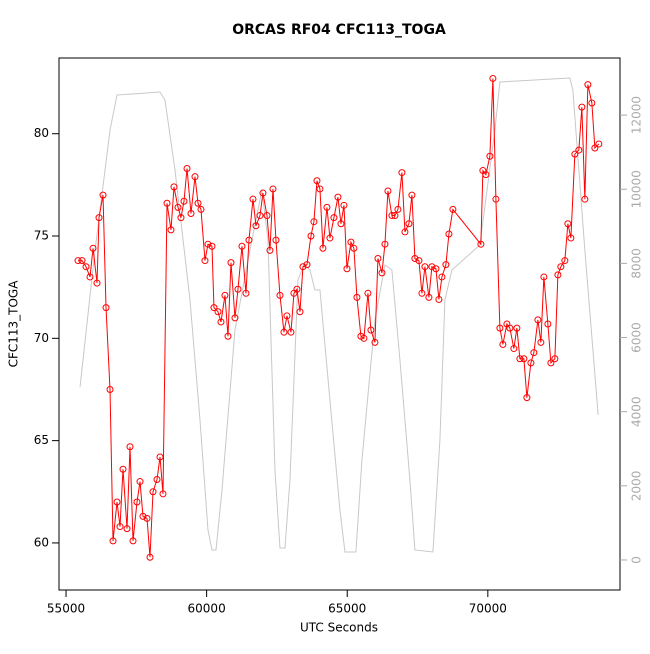 The image size is (650, 654). What do you see at coordinates (339, 628) in the screenshot?
I see `x-axis-label: UTC Seconds` at bounding box center [339, 628].